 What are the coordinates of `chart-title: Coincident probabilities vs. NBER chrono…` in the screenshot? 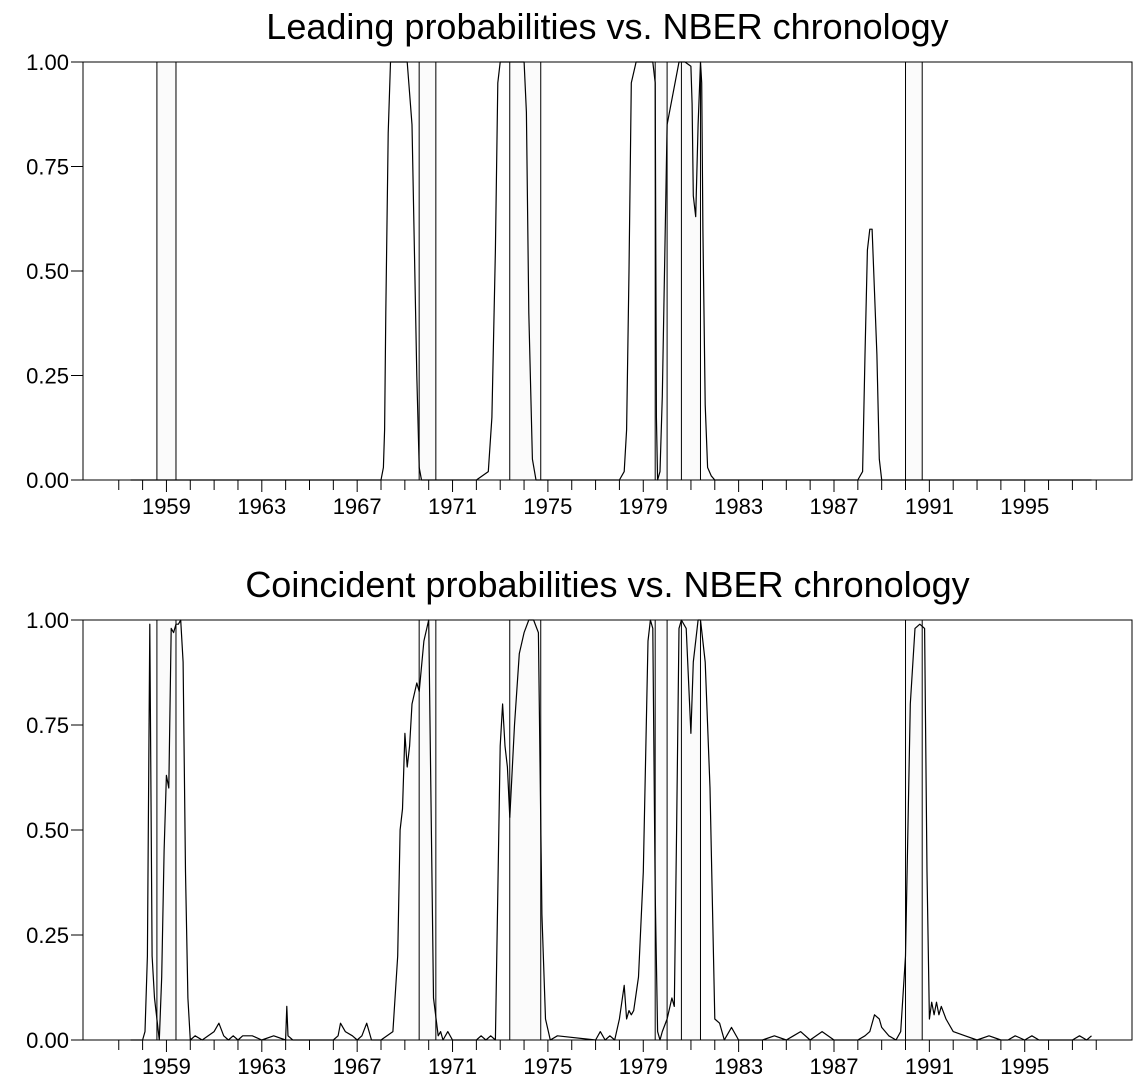 It's located at (607, 584).